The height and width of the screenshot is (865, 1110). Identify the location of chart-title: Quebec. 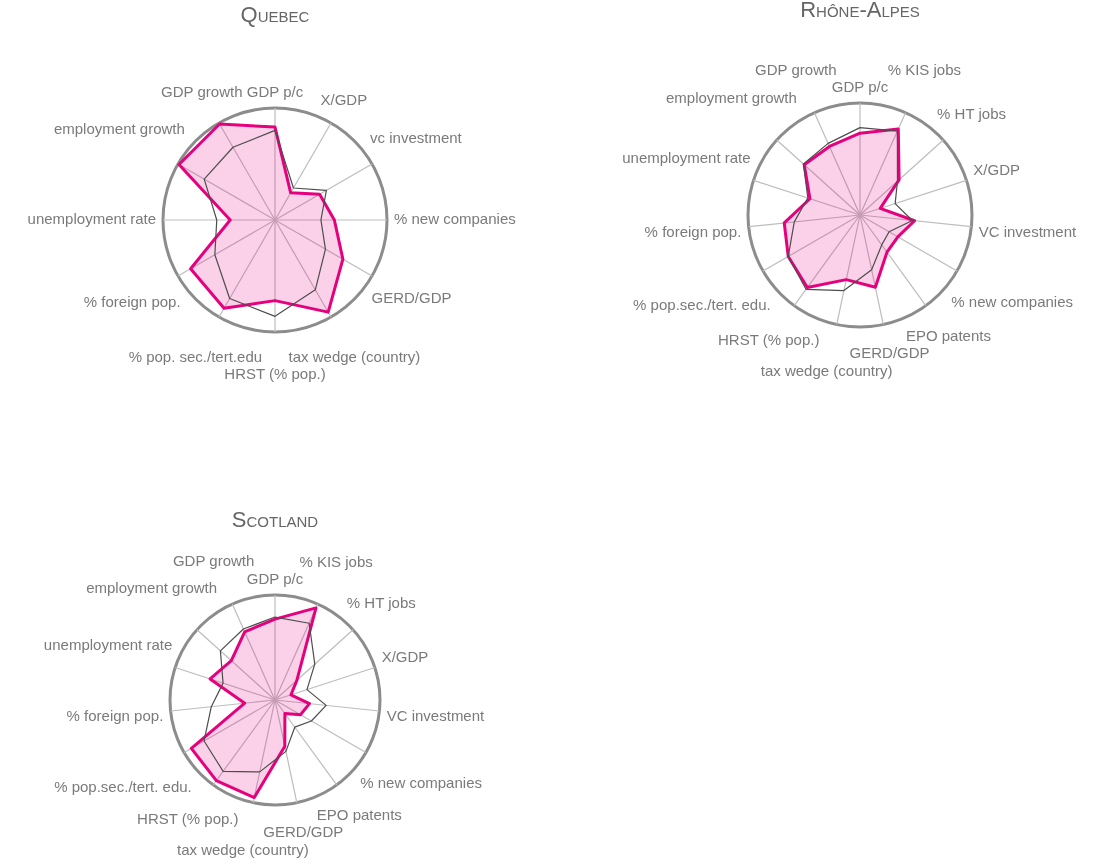
(275, 15).